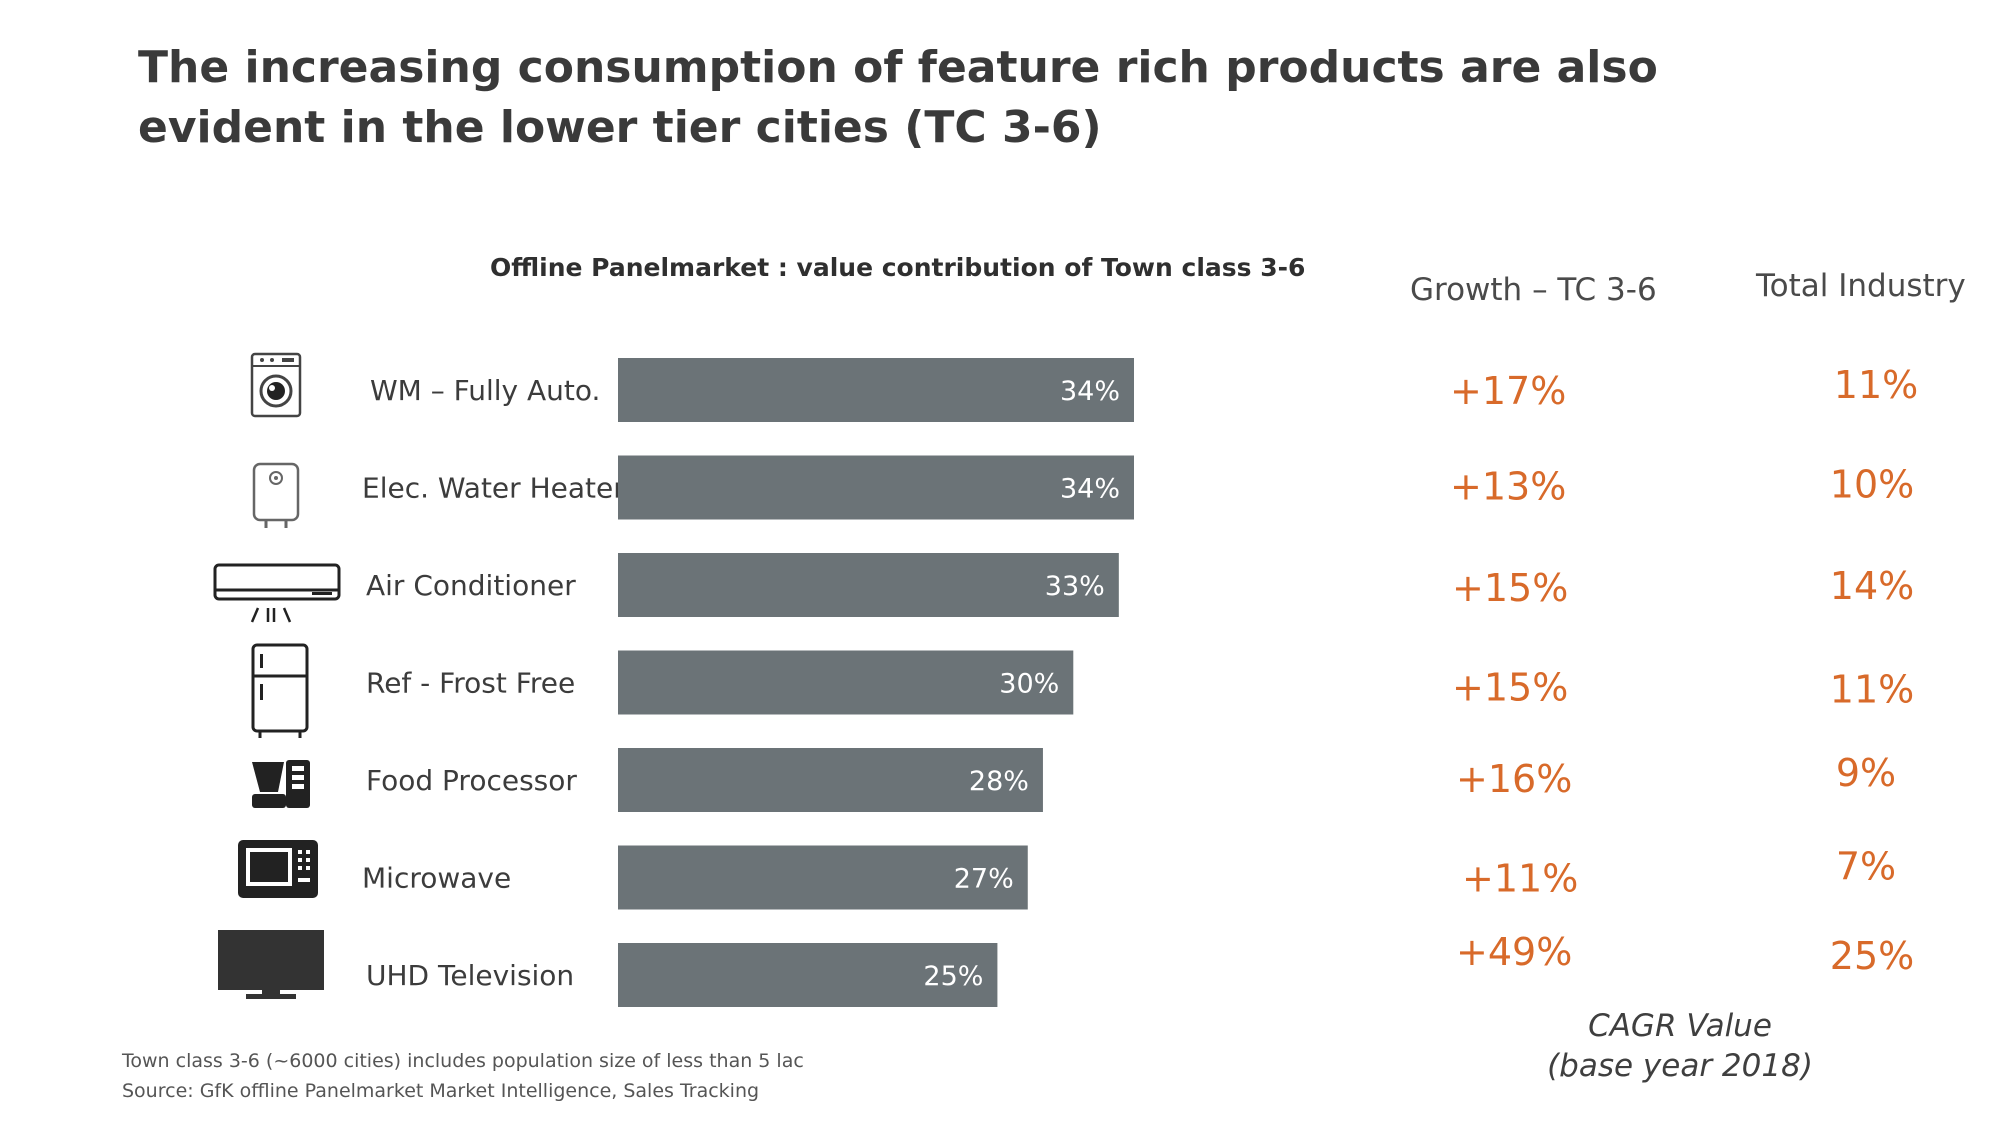 Image resolution: width=2000 pixels, height=1125 pixels. Describe the element at coordinates (281, 784) in the screenshot. I see `food-processor-icon` at that location.